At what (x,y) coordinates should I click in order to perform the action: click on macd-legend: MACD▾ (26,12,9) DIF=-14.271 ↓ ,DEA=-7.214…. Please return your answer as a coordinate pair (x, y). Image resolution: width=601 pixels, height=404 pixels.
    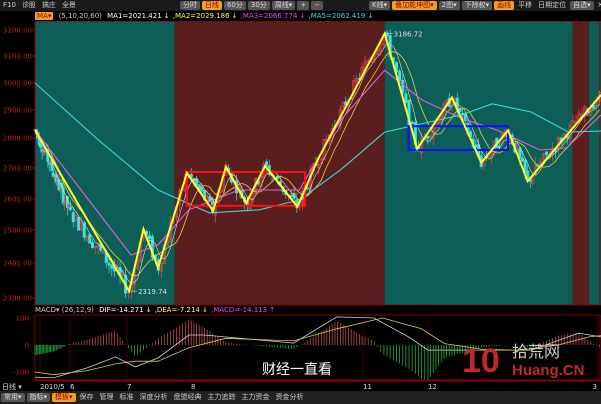
    Looking at the image, I should click on (155, 310).